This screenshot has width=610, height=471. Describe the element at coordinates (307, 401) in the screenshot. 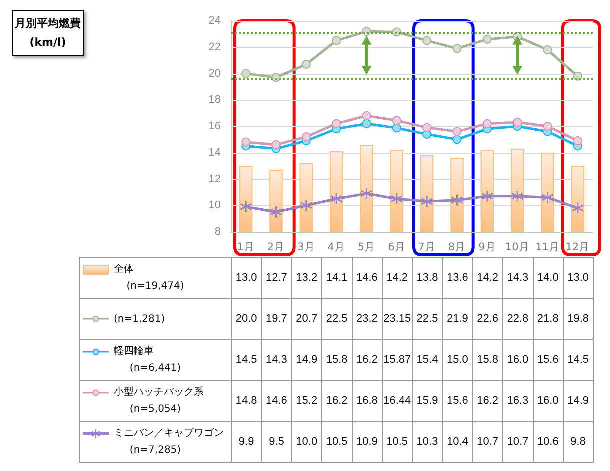

I see `data-label: 15.2` at that location.